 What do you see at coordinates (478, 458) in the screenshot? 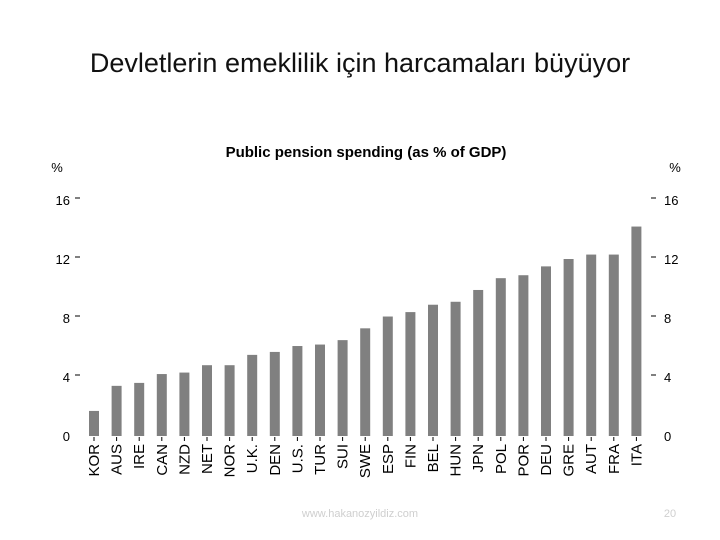
I see `x-tick-label: JPN` at bounding box center [478, 458].